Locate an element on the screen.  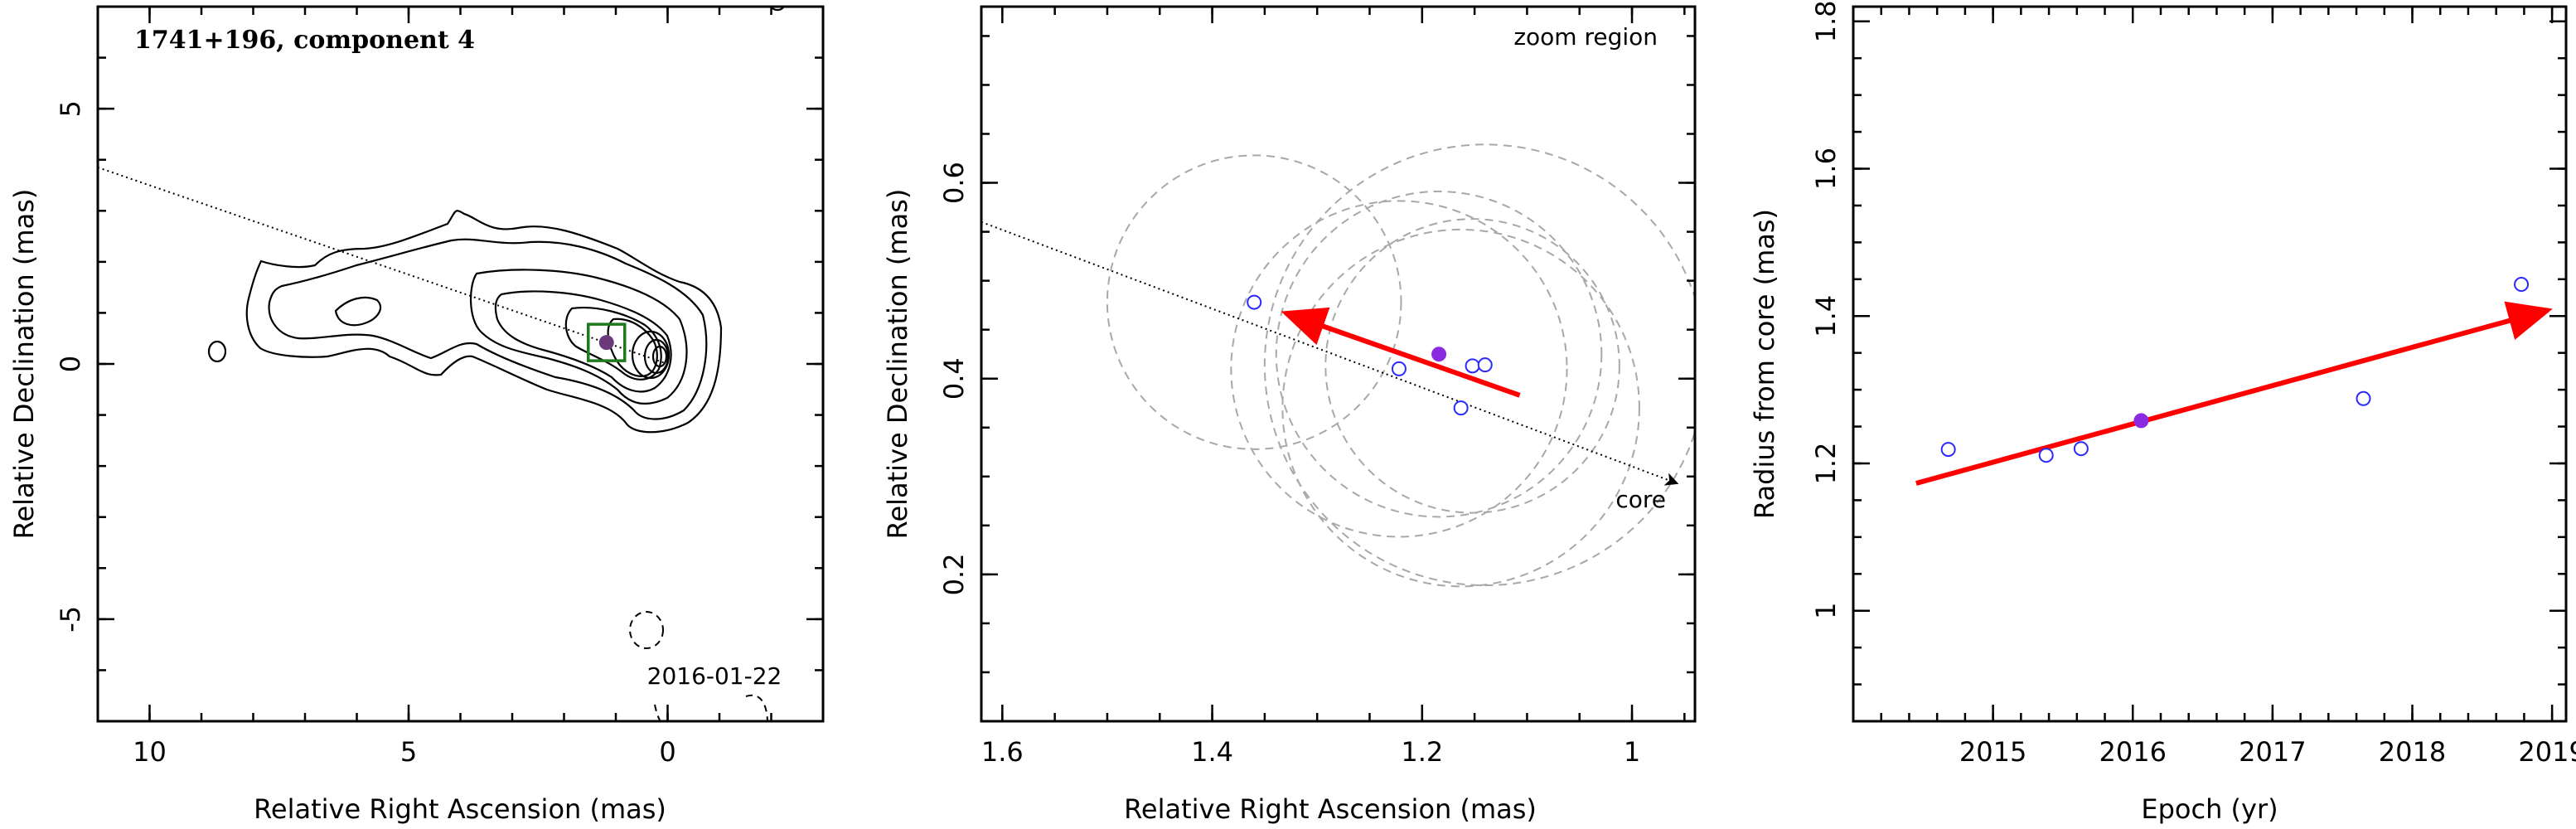
negative-contours is located at coordinates (698, 666).